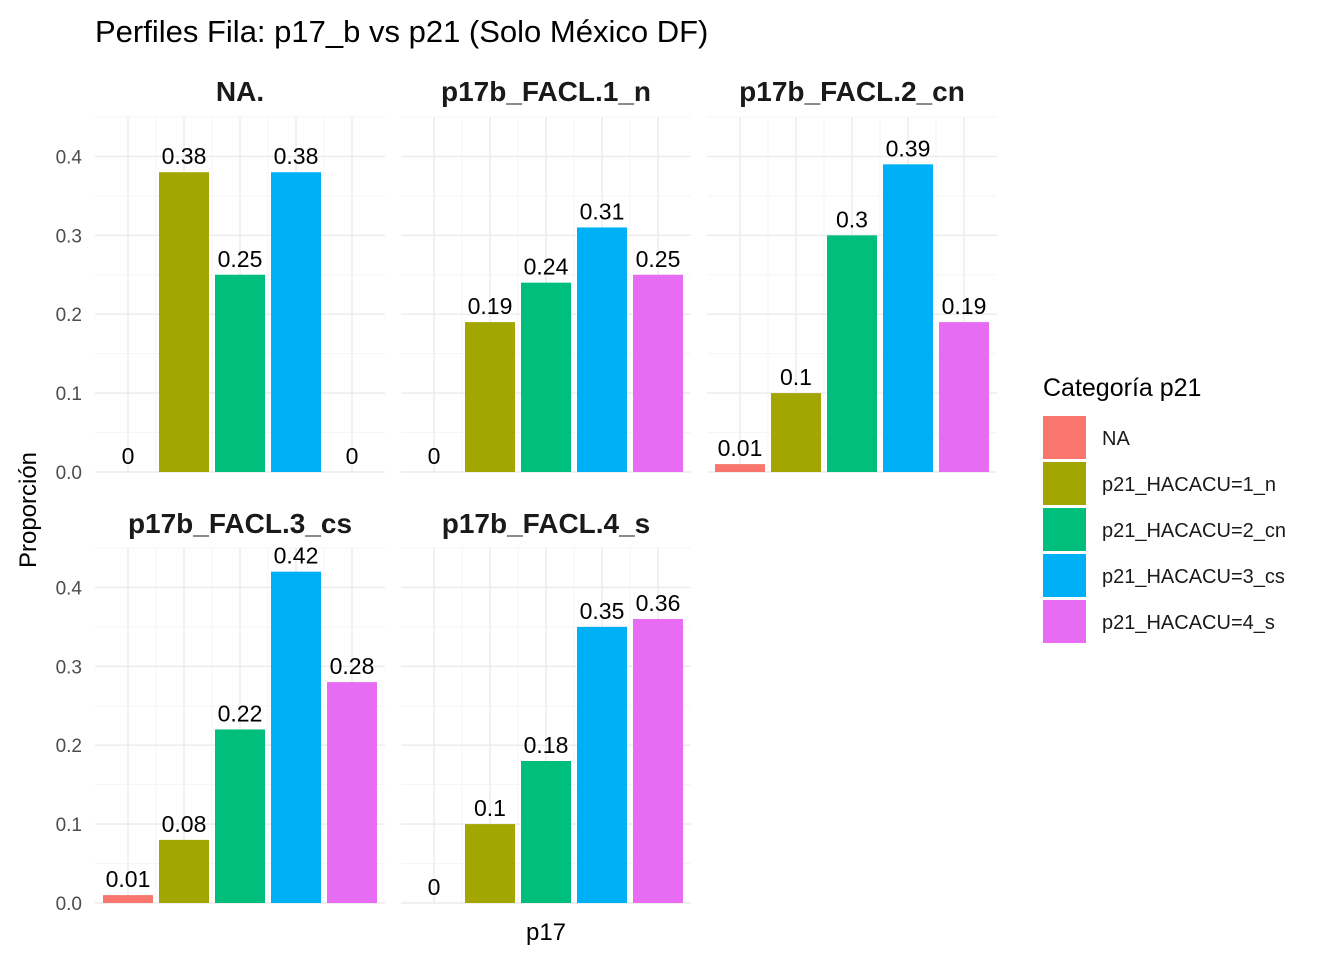  I want to click on bar-value-label: 0.28, so click(352, 666).